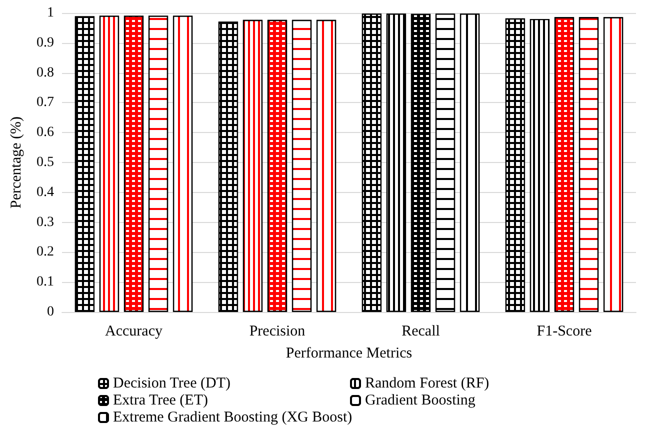 This screenshot has height=427, width=650. What do you see at coordinates (45, 222) in the screenshot?
I see `y-tick-label: 0.3` at bounding box center [45, 222].